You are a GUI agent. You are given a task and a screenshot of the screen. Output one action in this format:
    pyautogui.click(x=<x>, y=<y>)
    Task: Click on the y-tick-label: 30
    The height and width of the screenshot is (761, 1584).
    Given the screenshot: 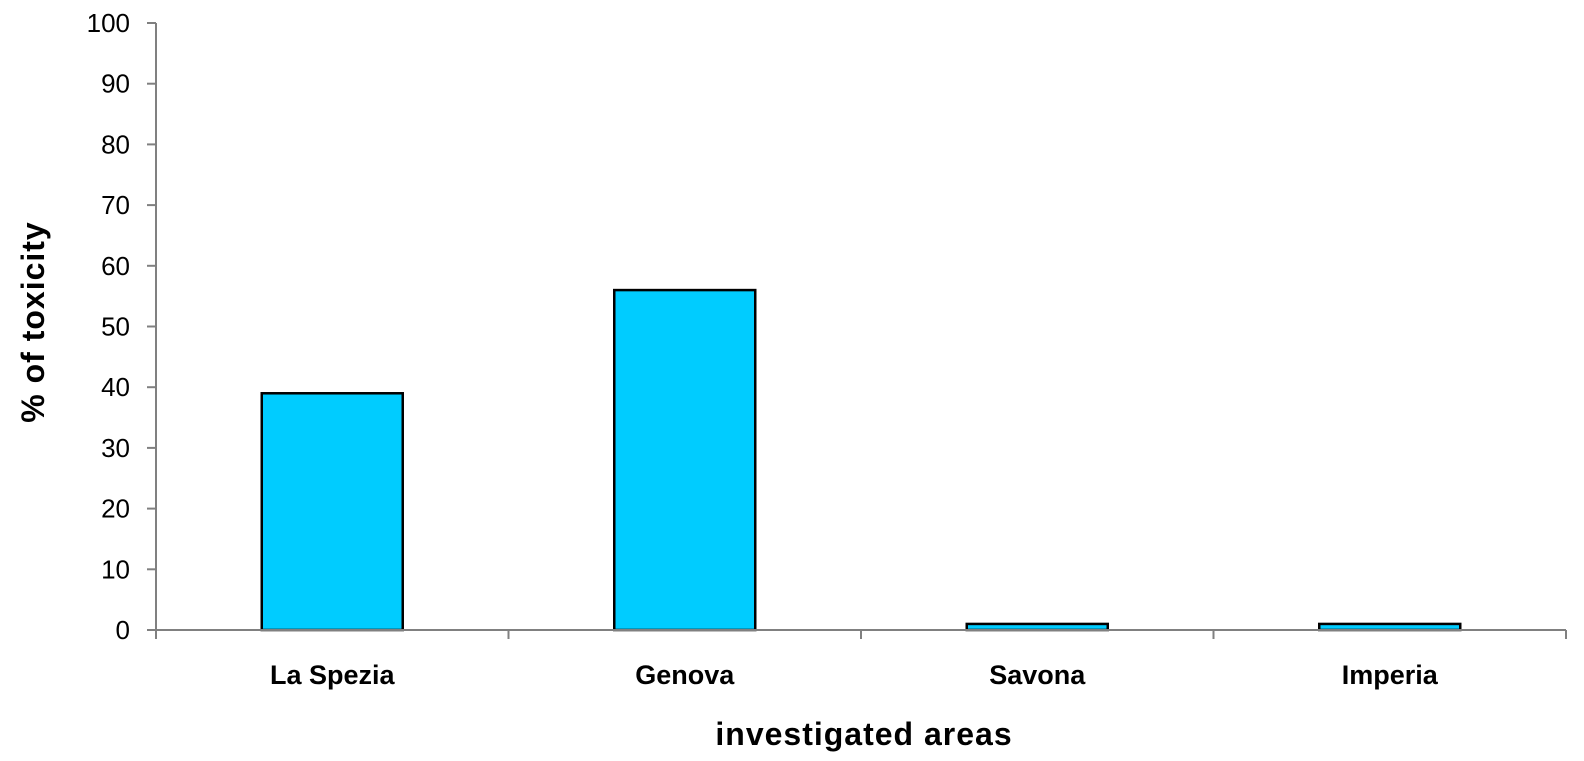 What is the action you would take?
    pyautogui.click(x=115, y=448)
    